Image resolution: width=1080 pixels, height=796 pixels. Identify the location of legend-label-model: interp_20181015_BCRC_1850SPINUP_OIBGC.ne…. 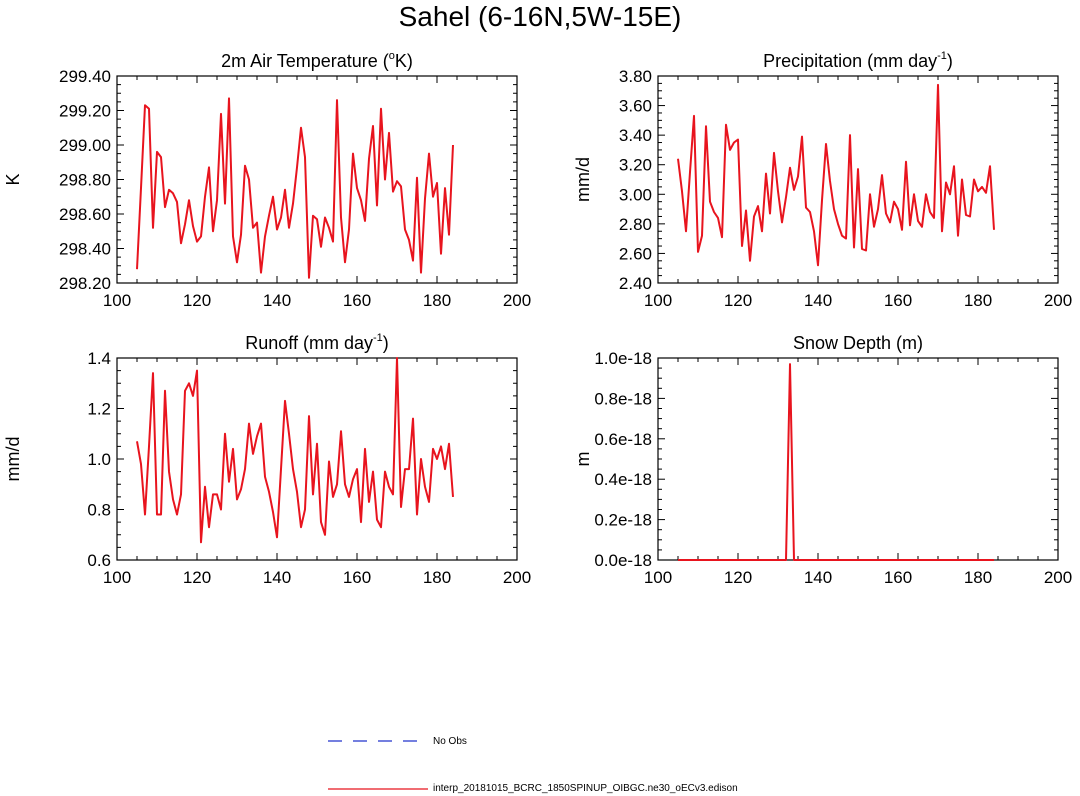
(585, 788).